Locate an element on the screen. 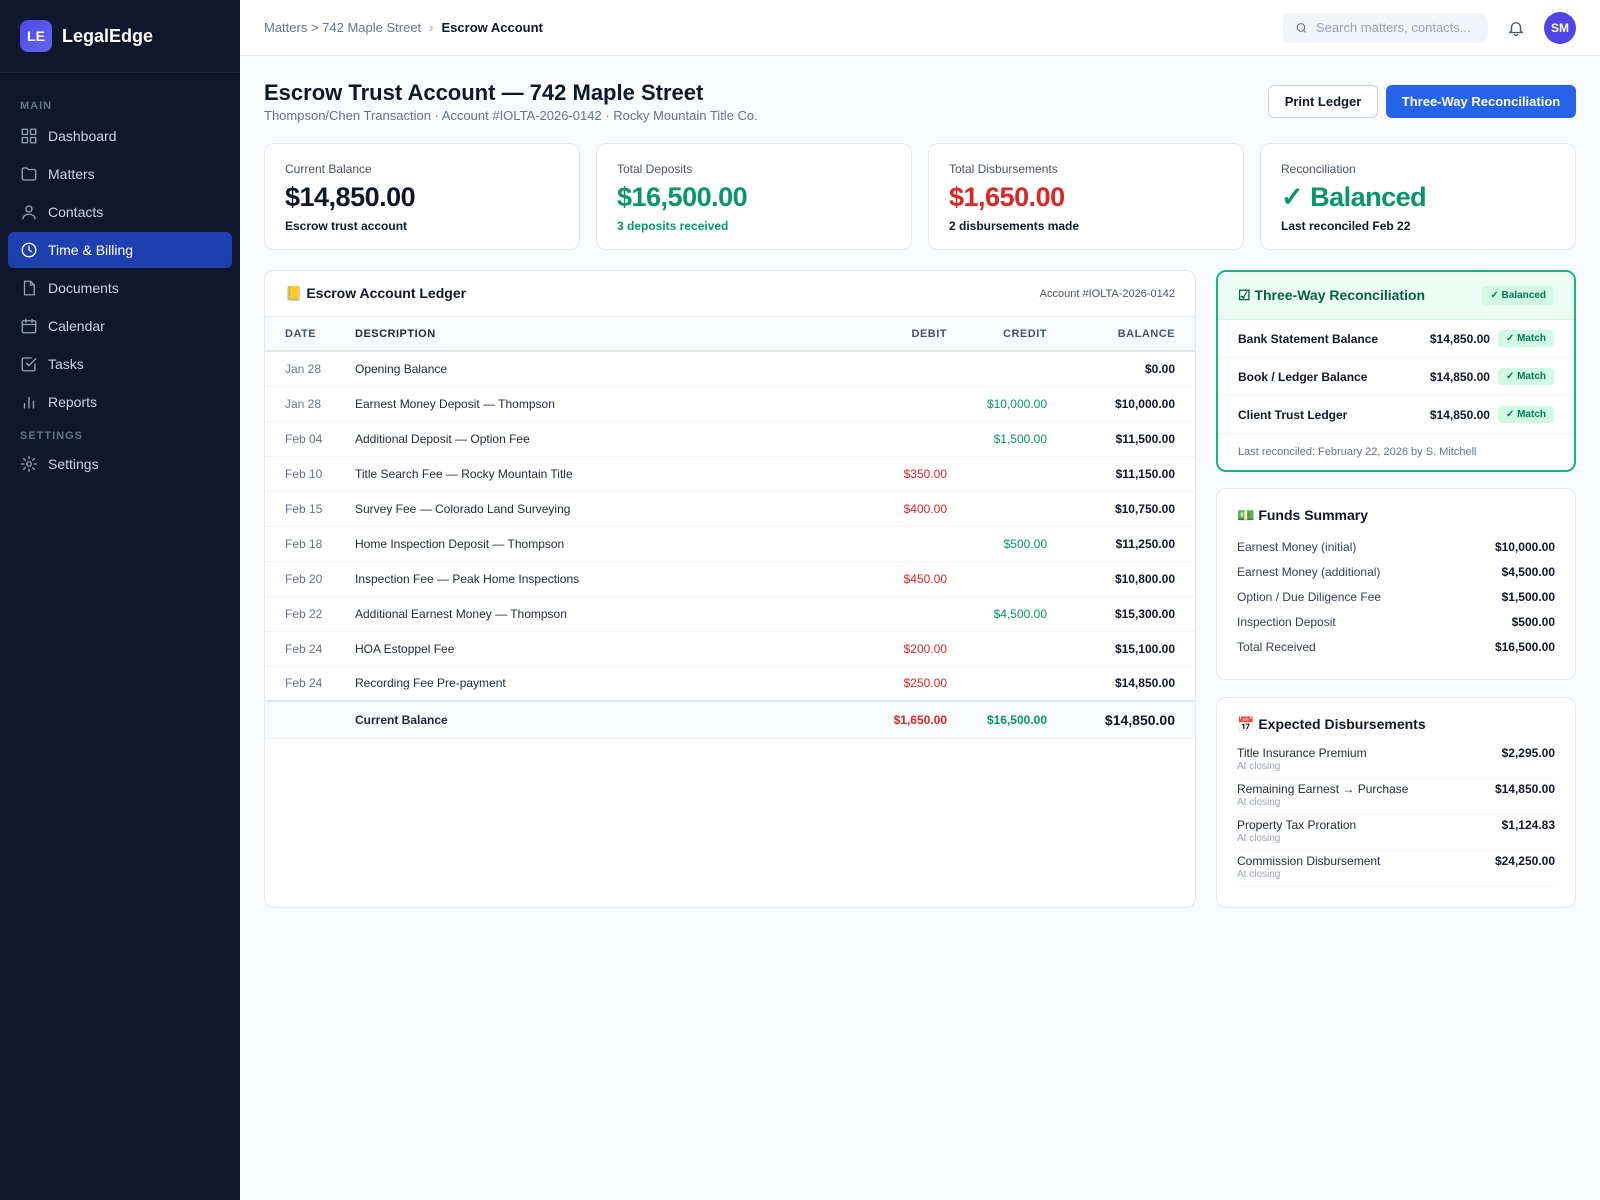  search-box is located at coordinates (1385, 27).